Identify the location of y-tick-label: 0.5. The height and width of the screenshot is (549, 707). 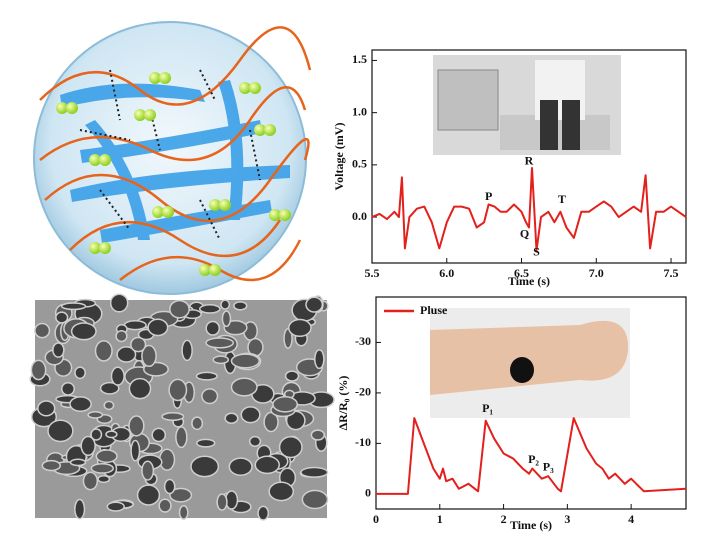
(359, 164).